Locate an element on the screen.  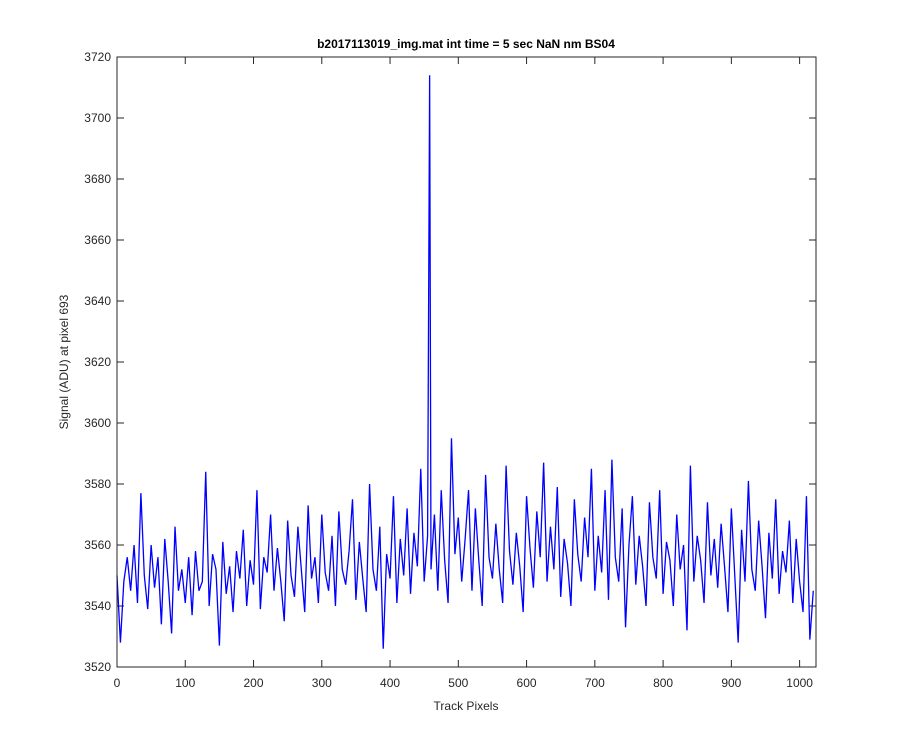
x-tick-label: 300 is located at coordinates (322, 683).